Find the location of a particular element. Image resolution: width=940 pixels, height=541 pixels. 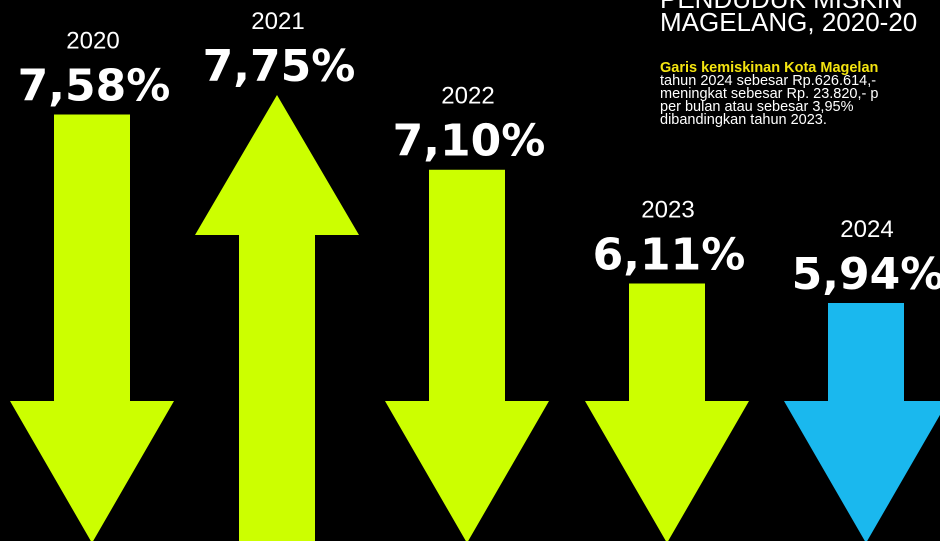

description-line-3: meningkat sebesar Rp. 23.820,- p is located at coordinates (769, 94).